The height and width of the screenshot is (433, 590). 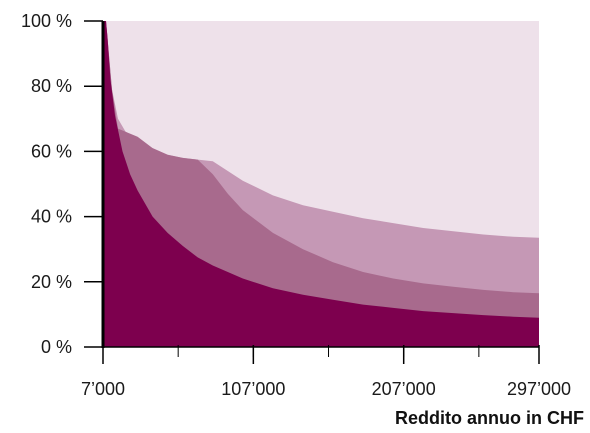 What do you see at coordinates (51, 86) in the screenshot?
I see `y-tick-label: 80 %` at bounding box center [51, 86].